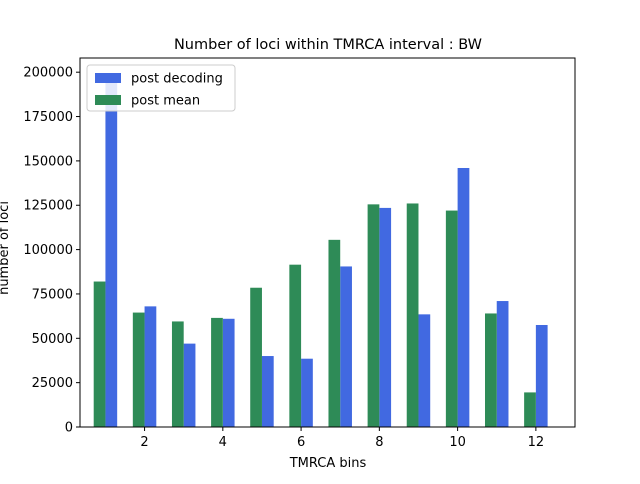 This screenshot has height=484, width=640. Describe the element at coordinates (144, 442) in the screenshot. I see `x-tick-label: 2` at that location.